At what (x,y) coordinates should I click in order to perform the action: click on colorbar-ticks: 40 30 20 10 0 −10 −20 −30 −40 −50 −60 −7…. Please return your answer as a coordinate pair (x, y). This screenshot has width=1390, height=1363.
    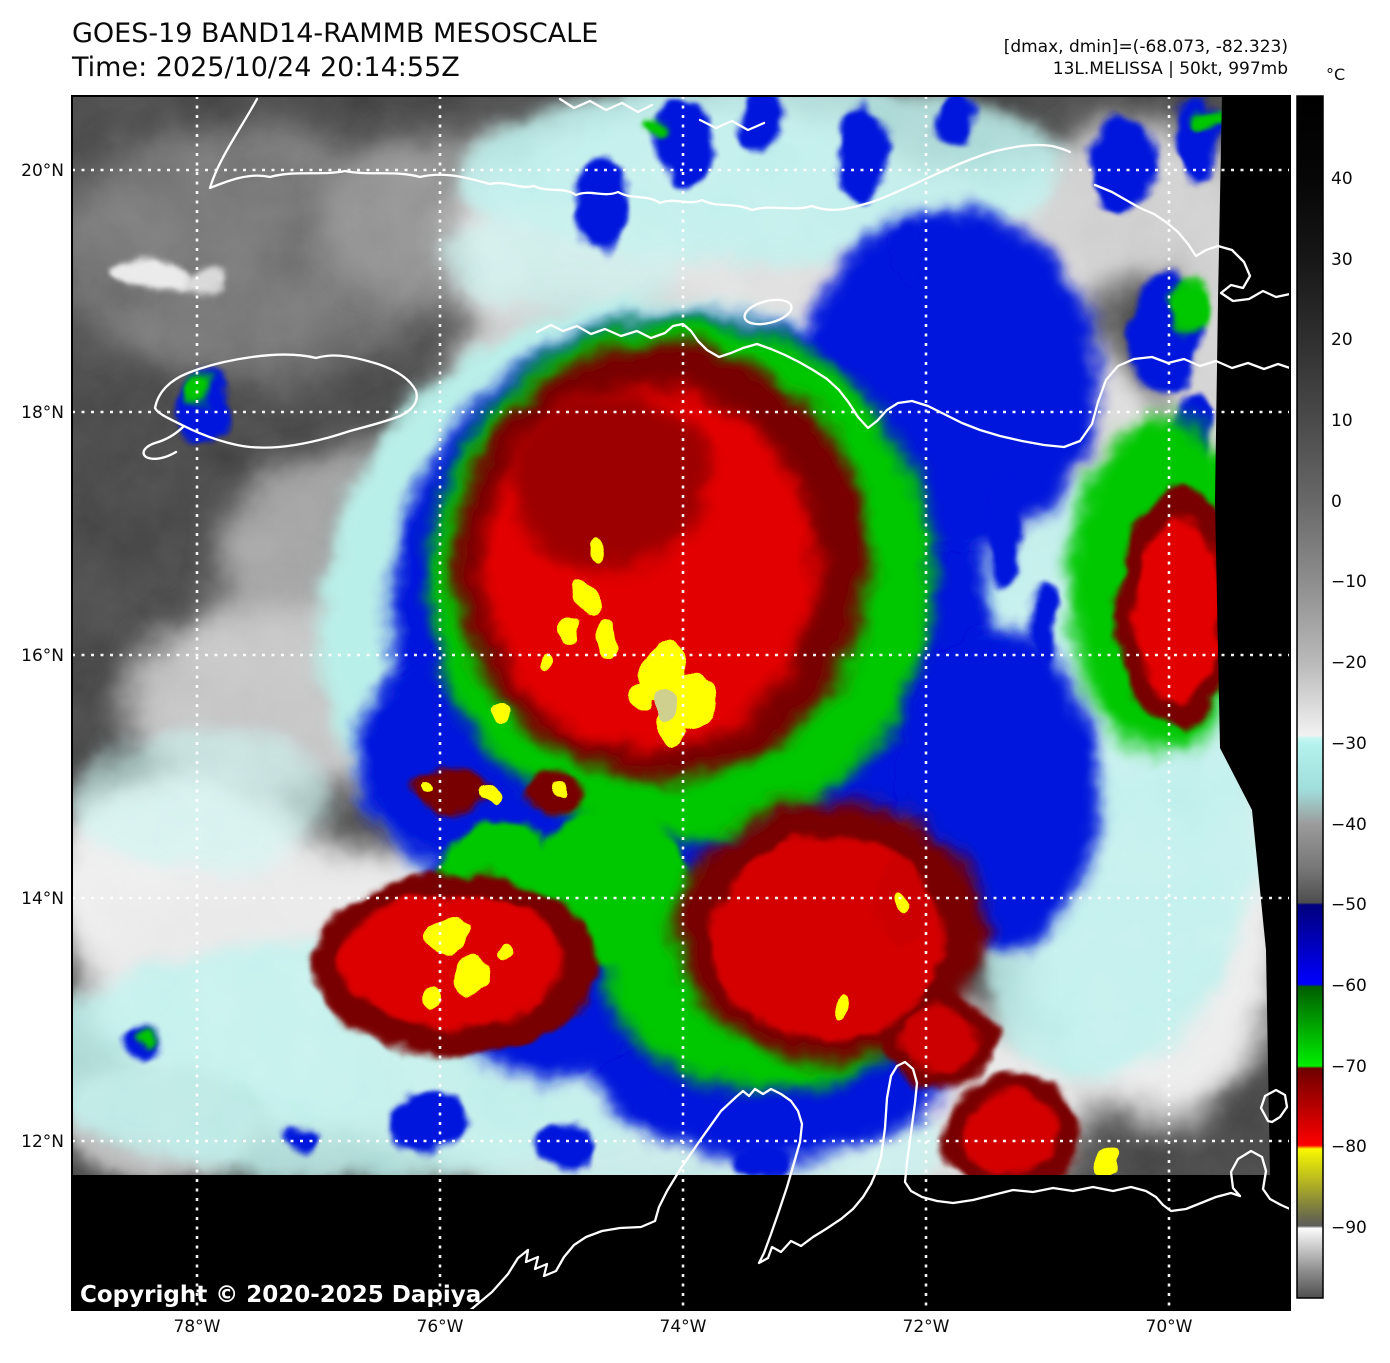
    Looking at the image, I should click on (1349, 703).